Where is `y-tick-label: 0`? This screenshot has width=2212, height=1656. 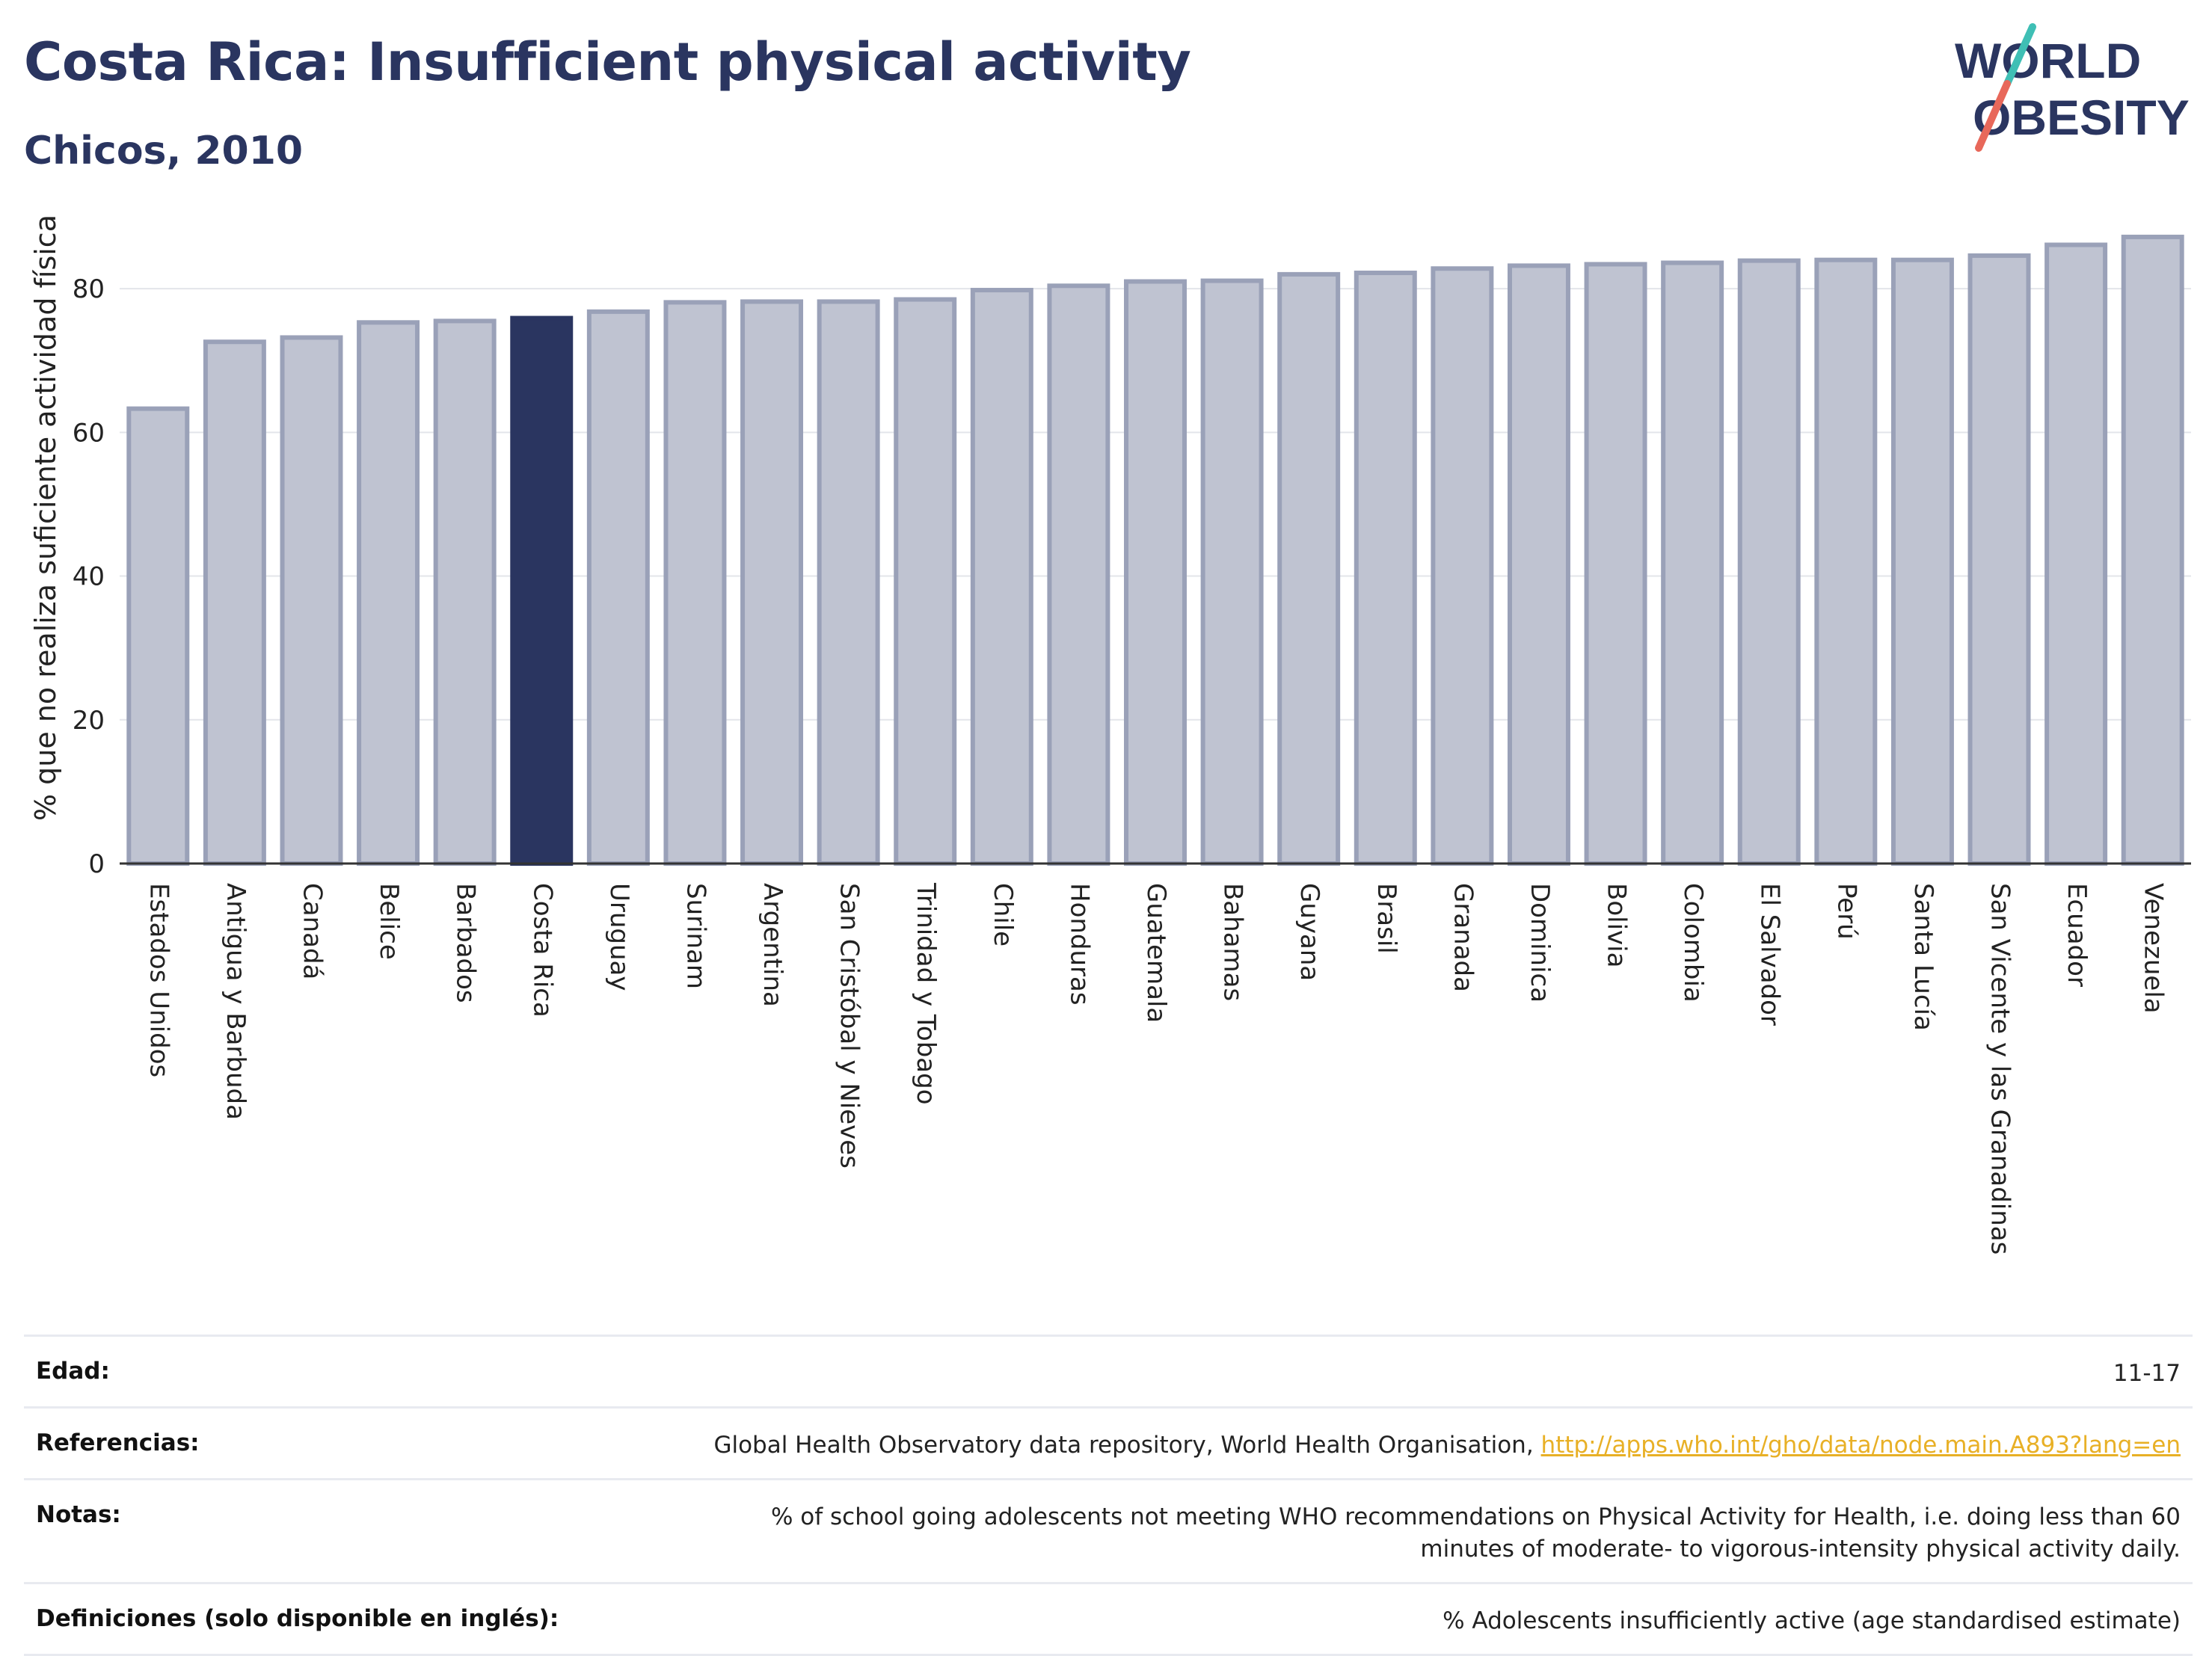
y-tick-label: 0 is located at coordinates (96, 864).